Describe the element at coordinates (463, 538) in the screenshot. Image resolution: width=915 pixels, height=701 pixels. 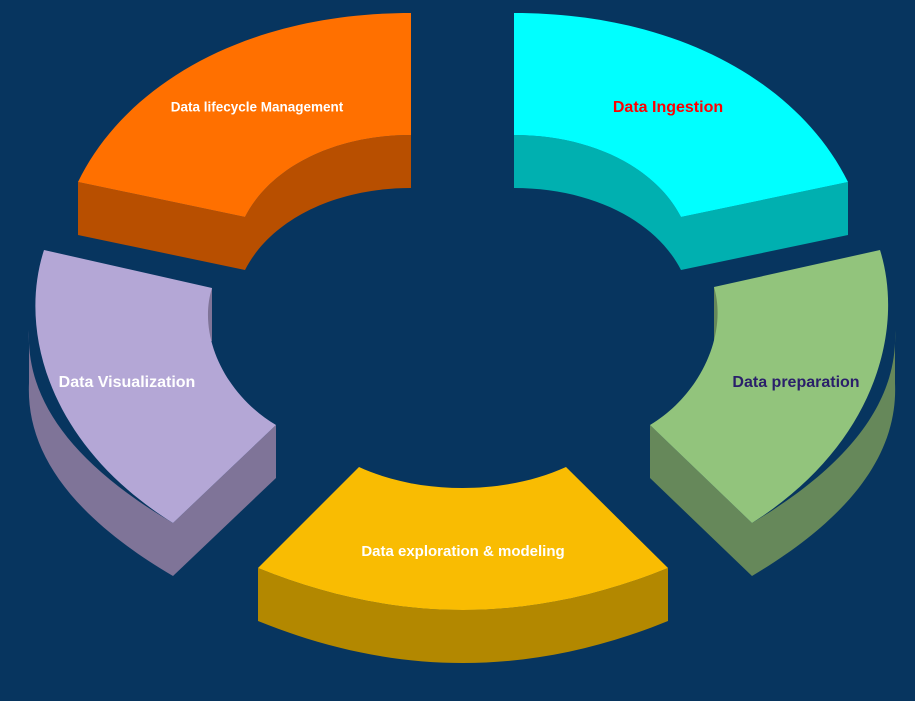
I see `exploration-segment` at that location.